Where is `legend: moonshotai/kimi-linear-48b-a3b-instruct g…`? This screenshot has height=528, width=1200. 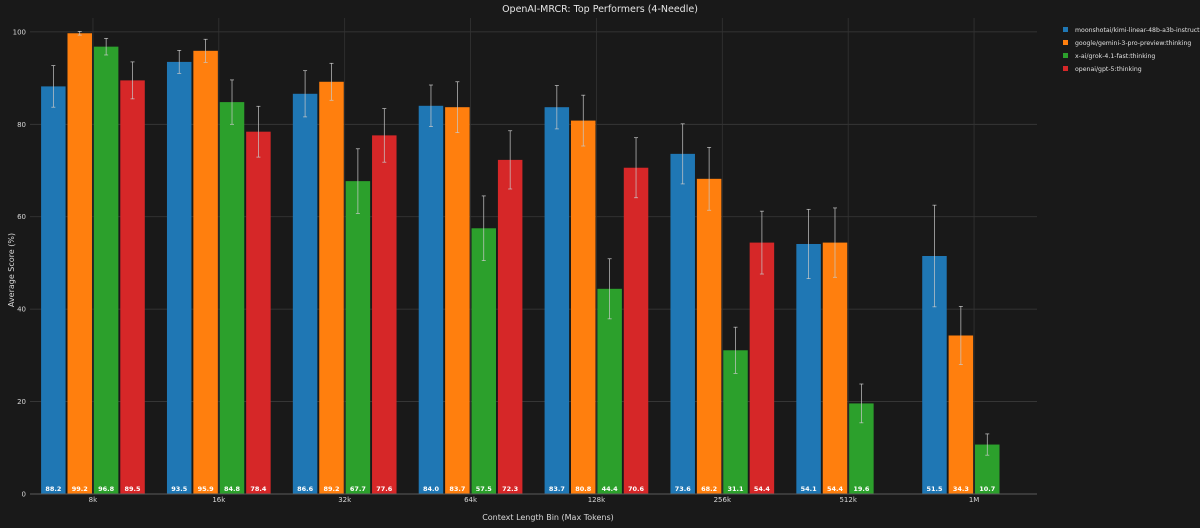
legend: moonshotai/kimi-linear-48b-a3b-instruct g… is located at coordinates (1131, 50).